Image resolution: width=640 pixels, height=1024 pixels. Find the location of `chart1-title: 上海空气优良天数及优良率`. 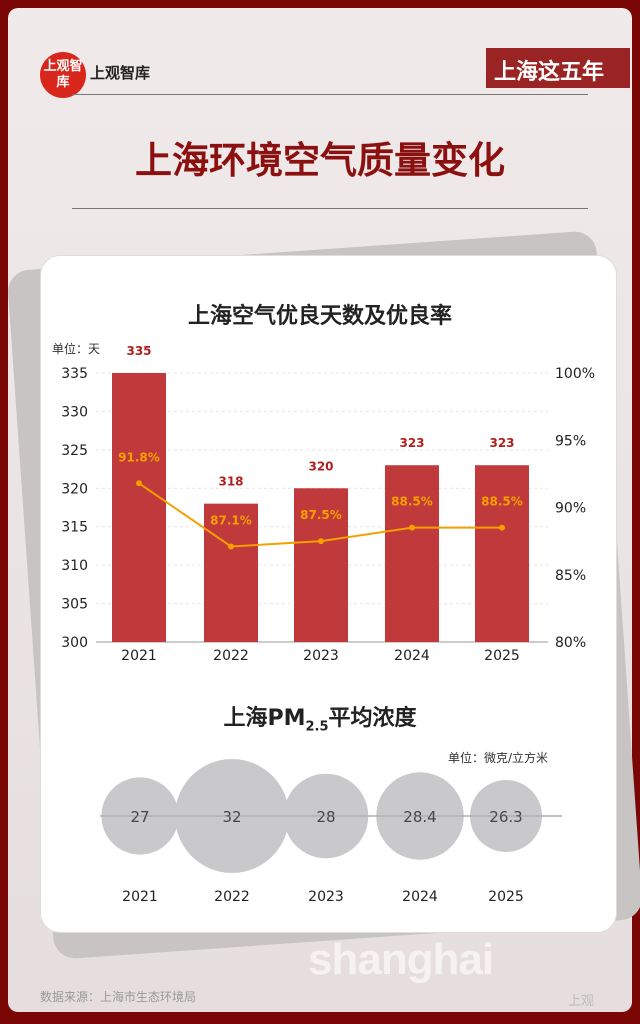

chart1-title: 上海空气优良天数及优良率 is located at coordinates (319, 316).